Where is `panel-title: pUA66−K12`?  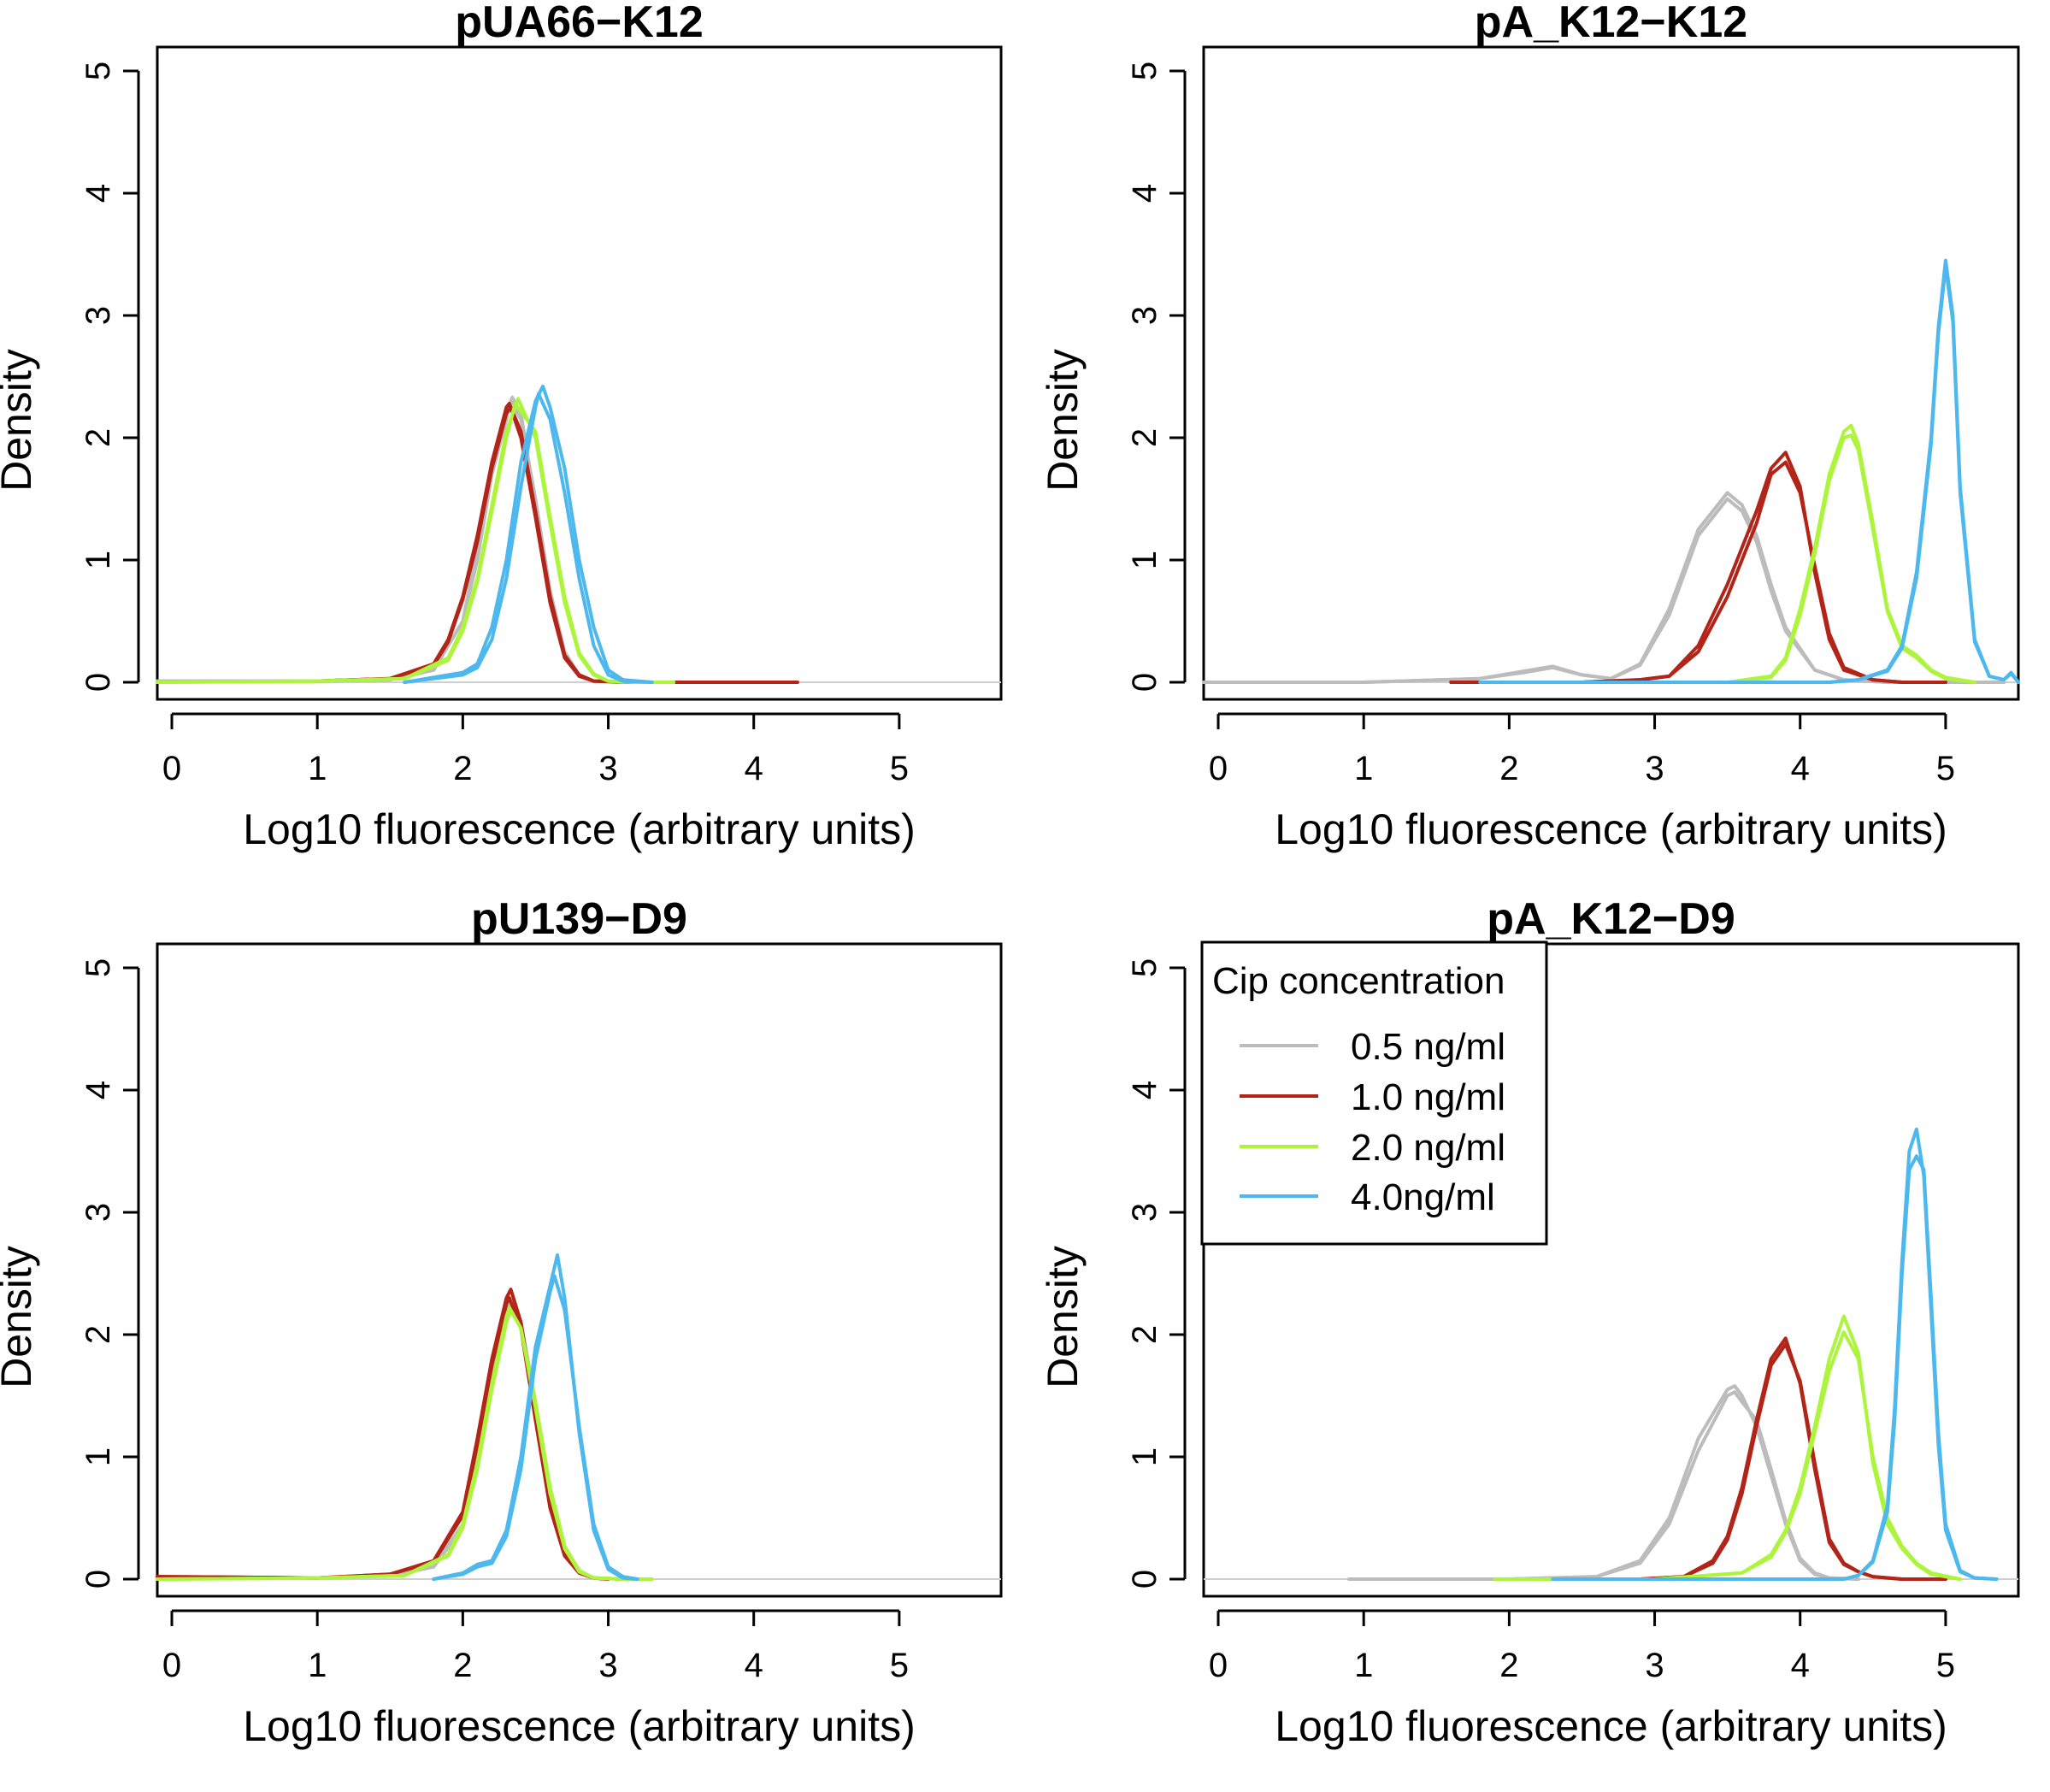
panel-title: pUA66−K12 is located at coordinates (579, 24).